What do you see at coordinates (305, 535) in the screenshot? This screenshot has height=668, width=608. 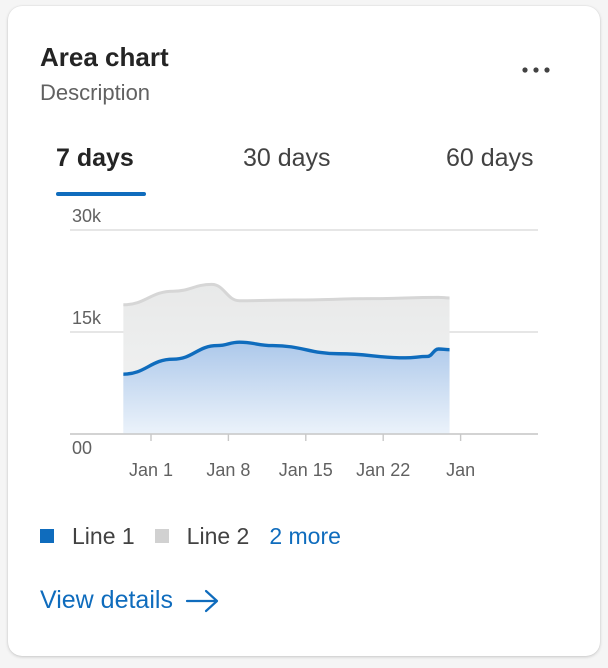 I see `legend-more-link: 2 more` at bounding box center [305, 535].